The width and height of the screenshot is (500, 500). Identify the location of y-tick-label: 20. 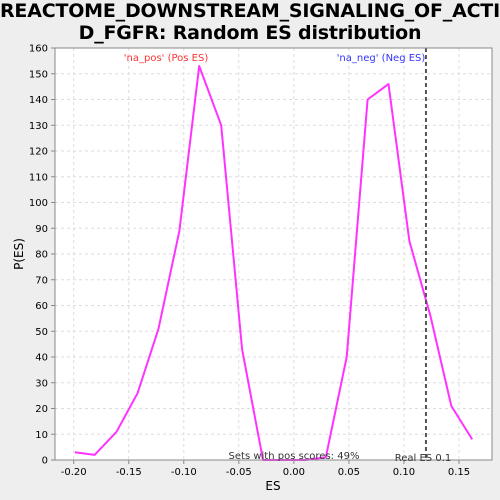
(41, 409).